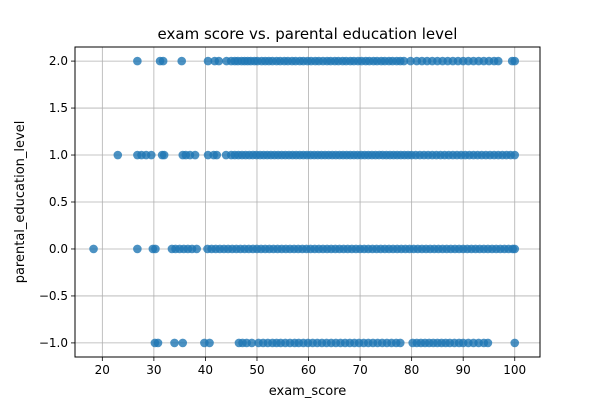  What do you see at coordinates (20, 202) in the screenshot?
I see `y-axis-label: parental_education_level` at bounding box center [20, 202].